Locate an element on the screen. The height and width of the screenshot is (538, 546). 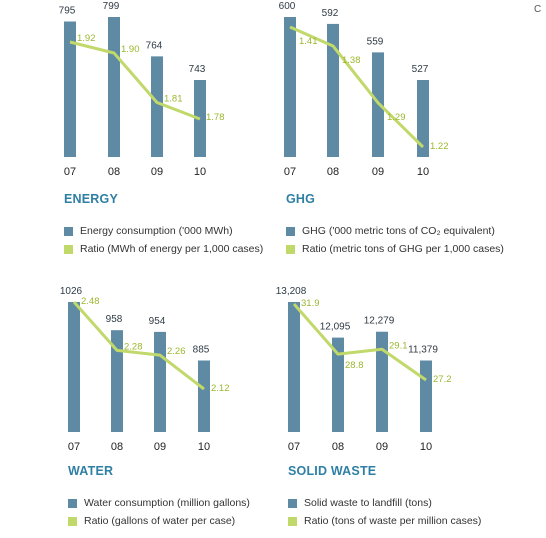
ratio-value-label: 1.78 is located at coordinates (215, 117).